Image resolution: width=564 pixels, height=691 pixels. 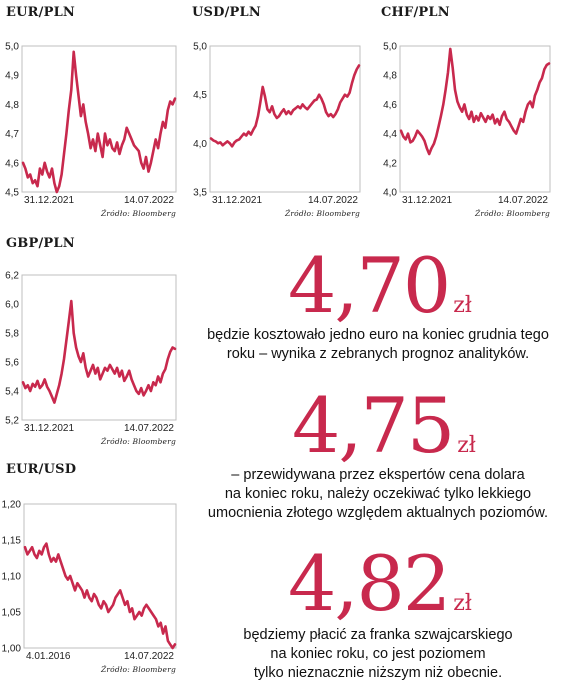 What do you see at coordinates (475, 101) in the screenshot?
I see `chfpln-series-line` at bounding box center [475, 101].